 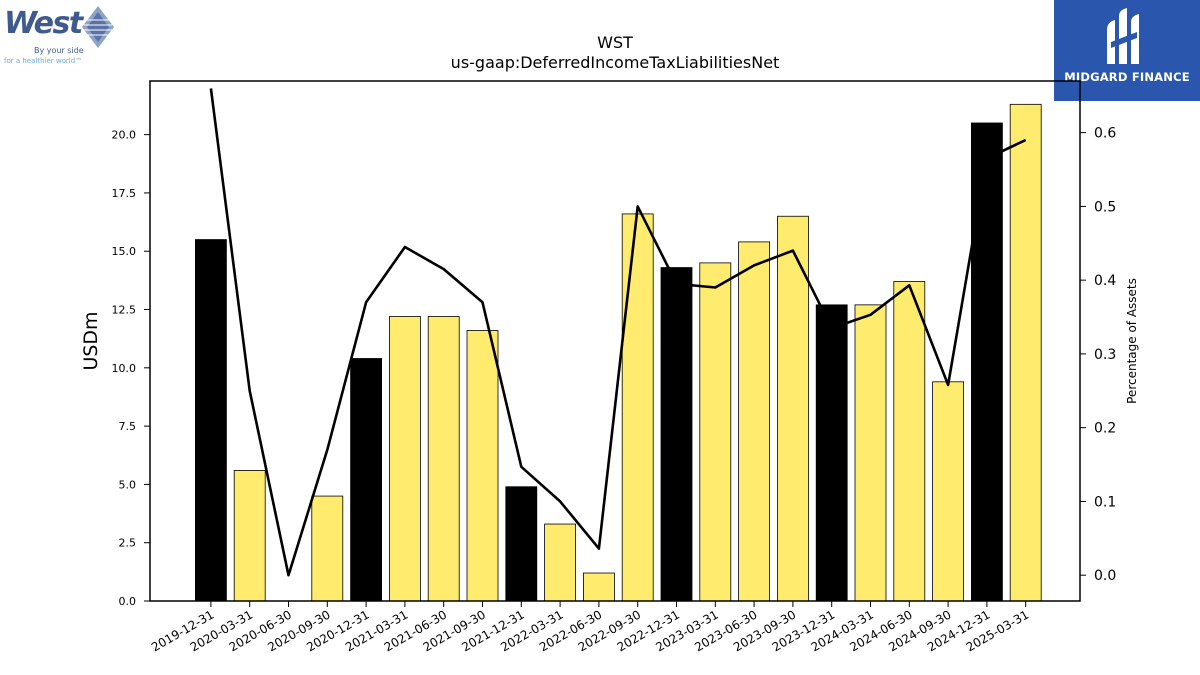 What do you see at coordinates (128, 484) in the screenshot?
I see `y-tick-label: 5.0` at bounding box center [128, 484].